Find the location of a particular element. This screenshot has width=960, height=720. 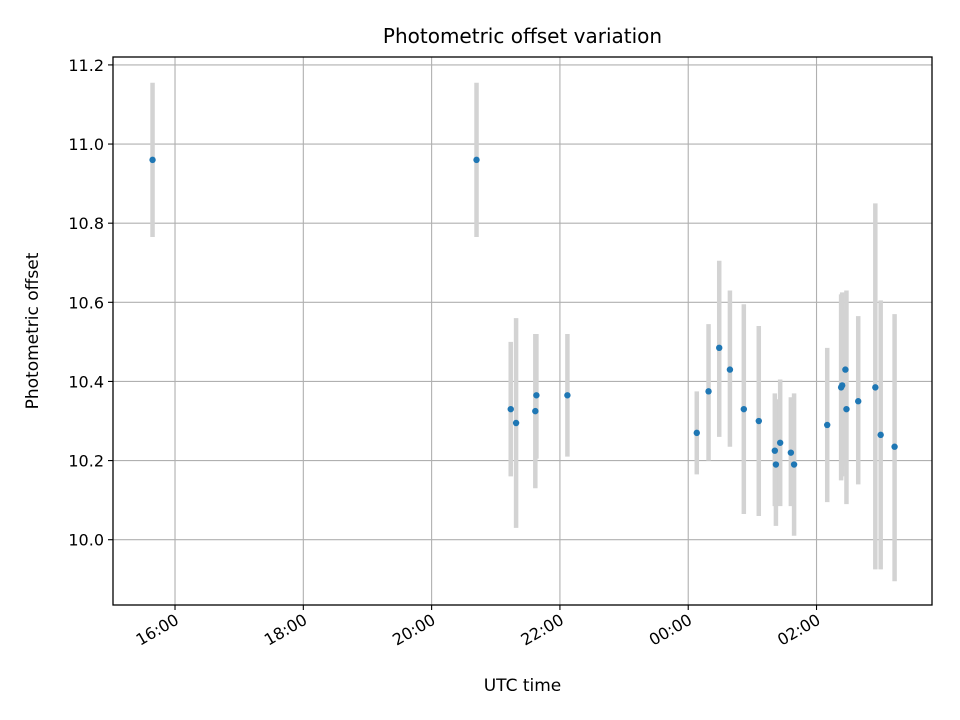

y-tick-label: 11.0 is located at coordinates (86, 144).